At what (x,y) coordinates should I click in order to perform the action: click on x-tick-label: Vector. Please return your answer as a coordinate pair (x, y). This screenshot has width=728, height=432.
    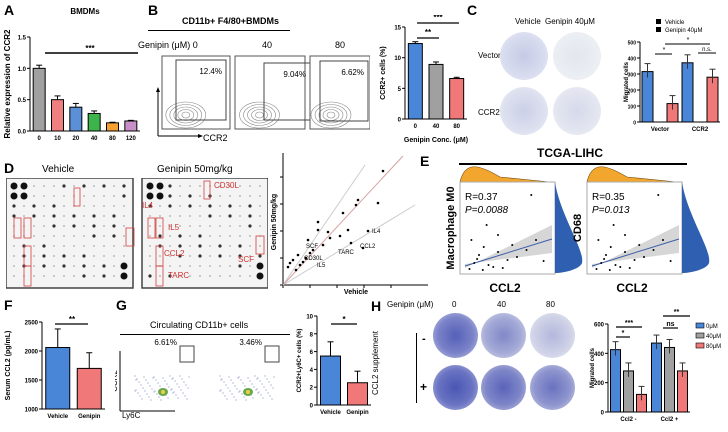
    Looking at the image, I should click on (660, 130).